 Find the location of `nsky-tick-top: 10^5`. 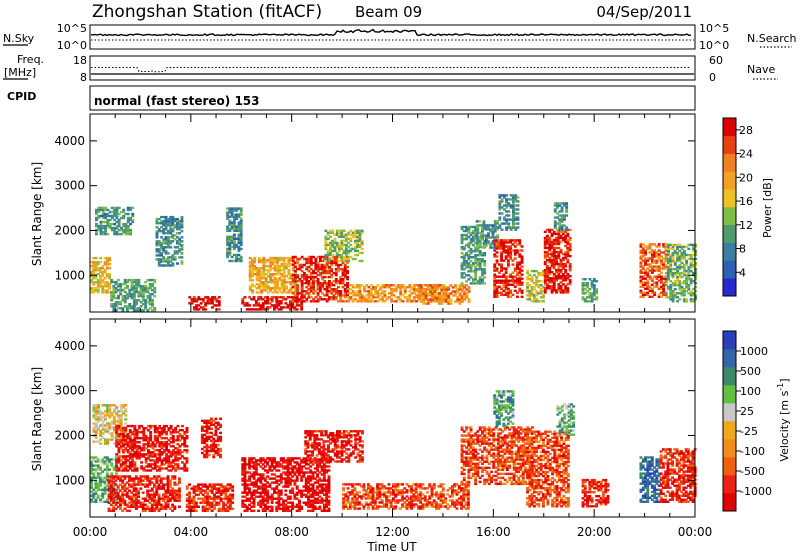

nsky-tick-top: 10^5 is located at coordinates (72, 28).